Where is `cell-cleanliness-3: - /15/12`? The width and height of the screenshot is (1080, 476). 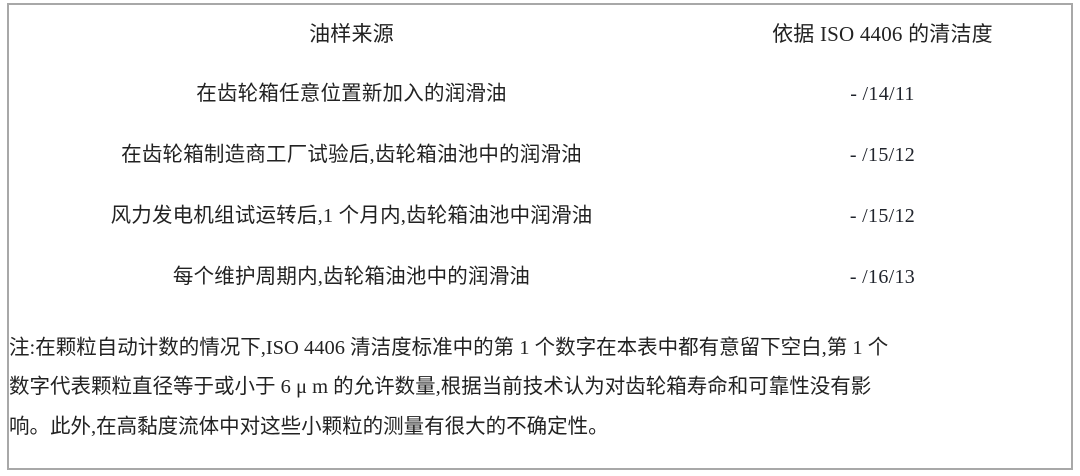
cell-cleanliness-3: - /15/12 is located at coordinates (882, 216).